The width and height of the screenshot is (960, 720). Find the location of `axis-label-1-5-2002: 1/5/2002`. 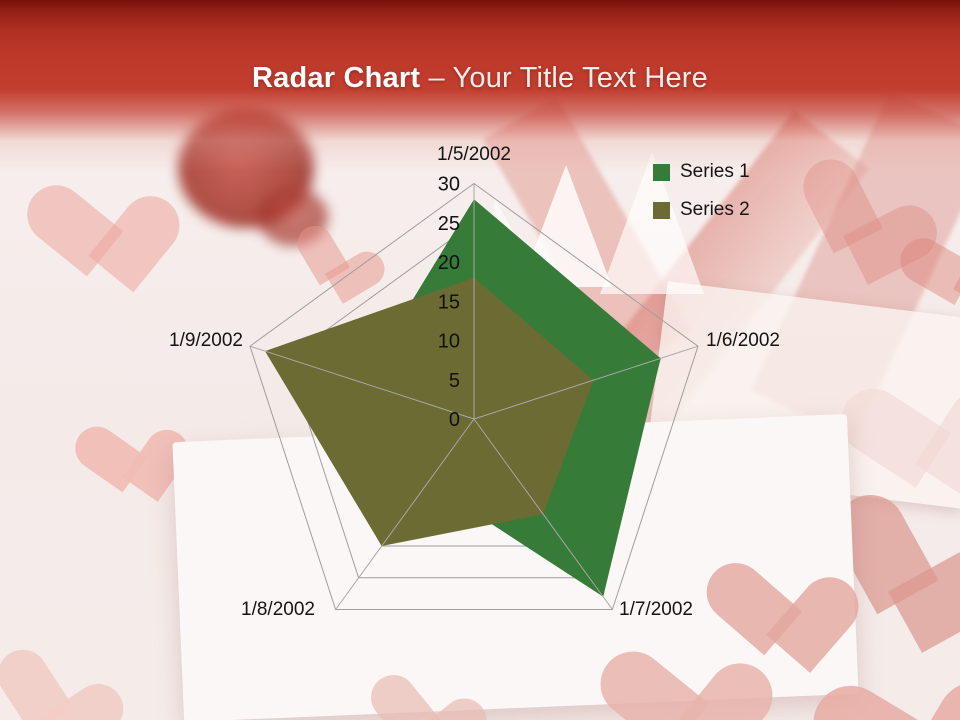

axis-label-1-5-2002: 1/5/2002 is located at coordinates (474, 154).